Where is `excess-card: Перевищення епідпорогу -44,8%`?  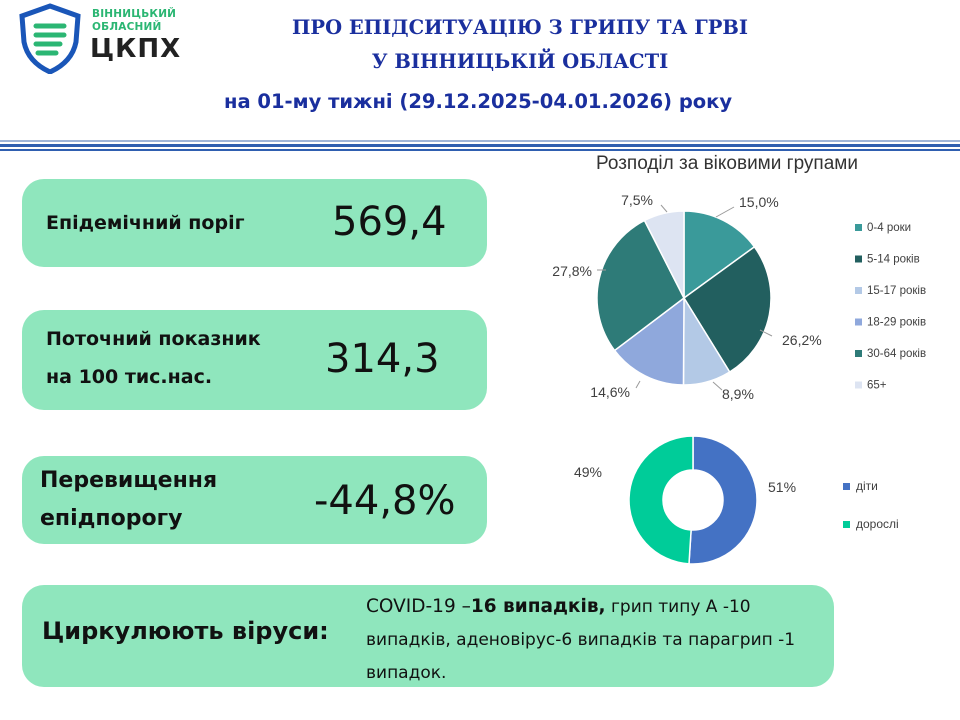
excess-card: Перевищення епідпорогу -44,8% is located at coordinates (254, 500).